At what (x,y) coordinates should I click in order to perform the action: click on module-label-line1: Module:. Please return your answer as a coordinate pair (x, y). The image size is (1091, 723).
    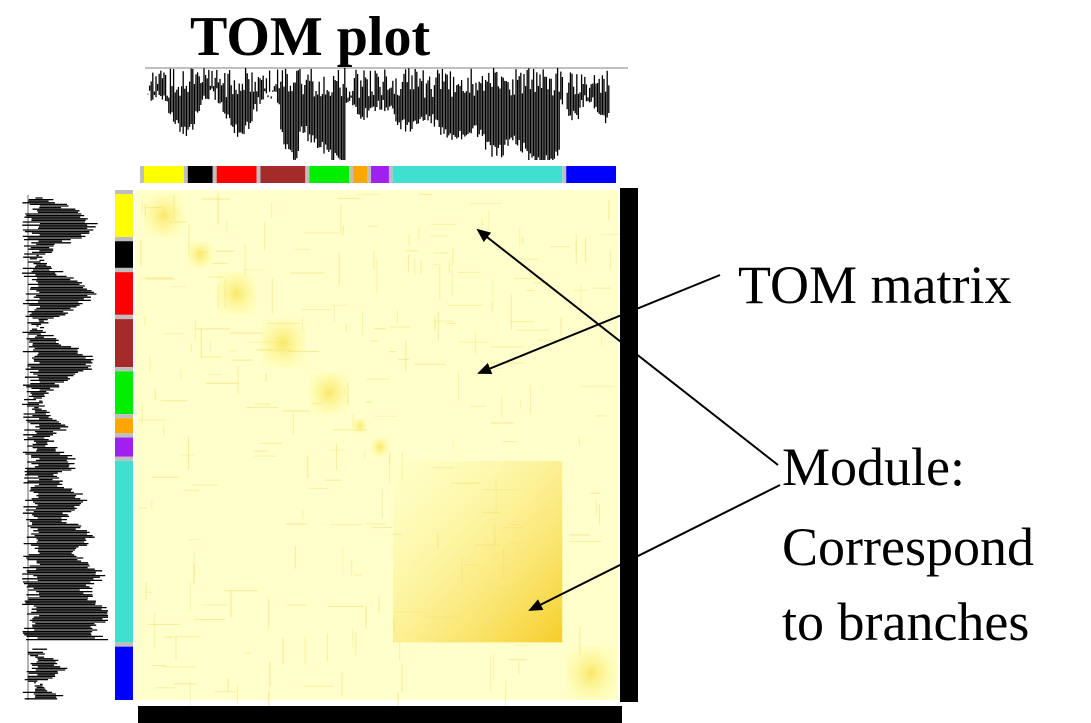
    Looking at the image, I should click on (873, 467).